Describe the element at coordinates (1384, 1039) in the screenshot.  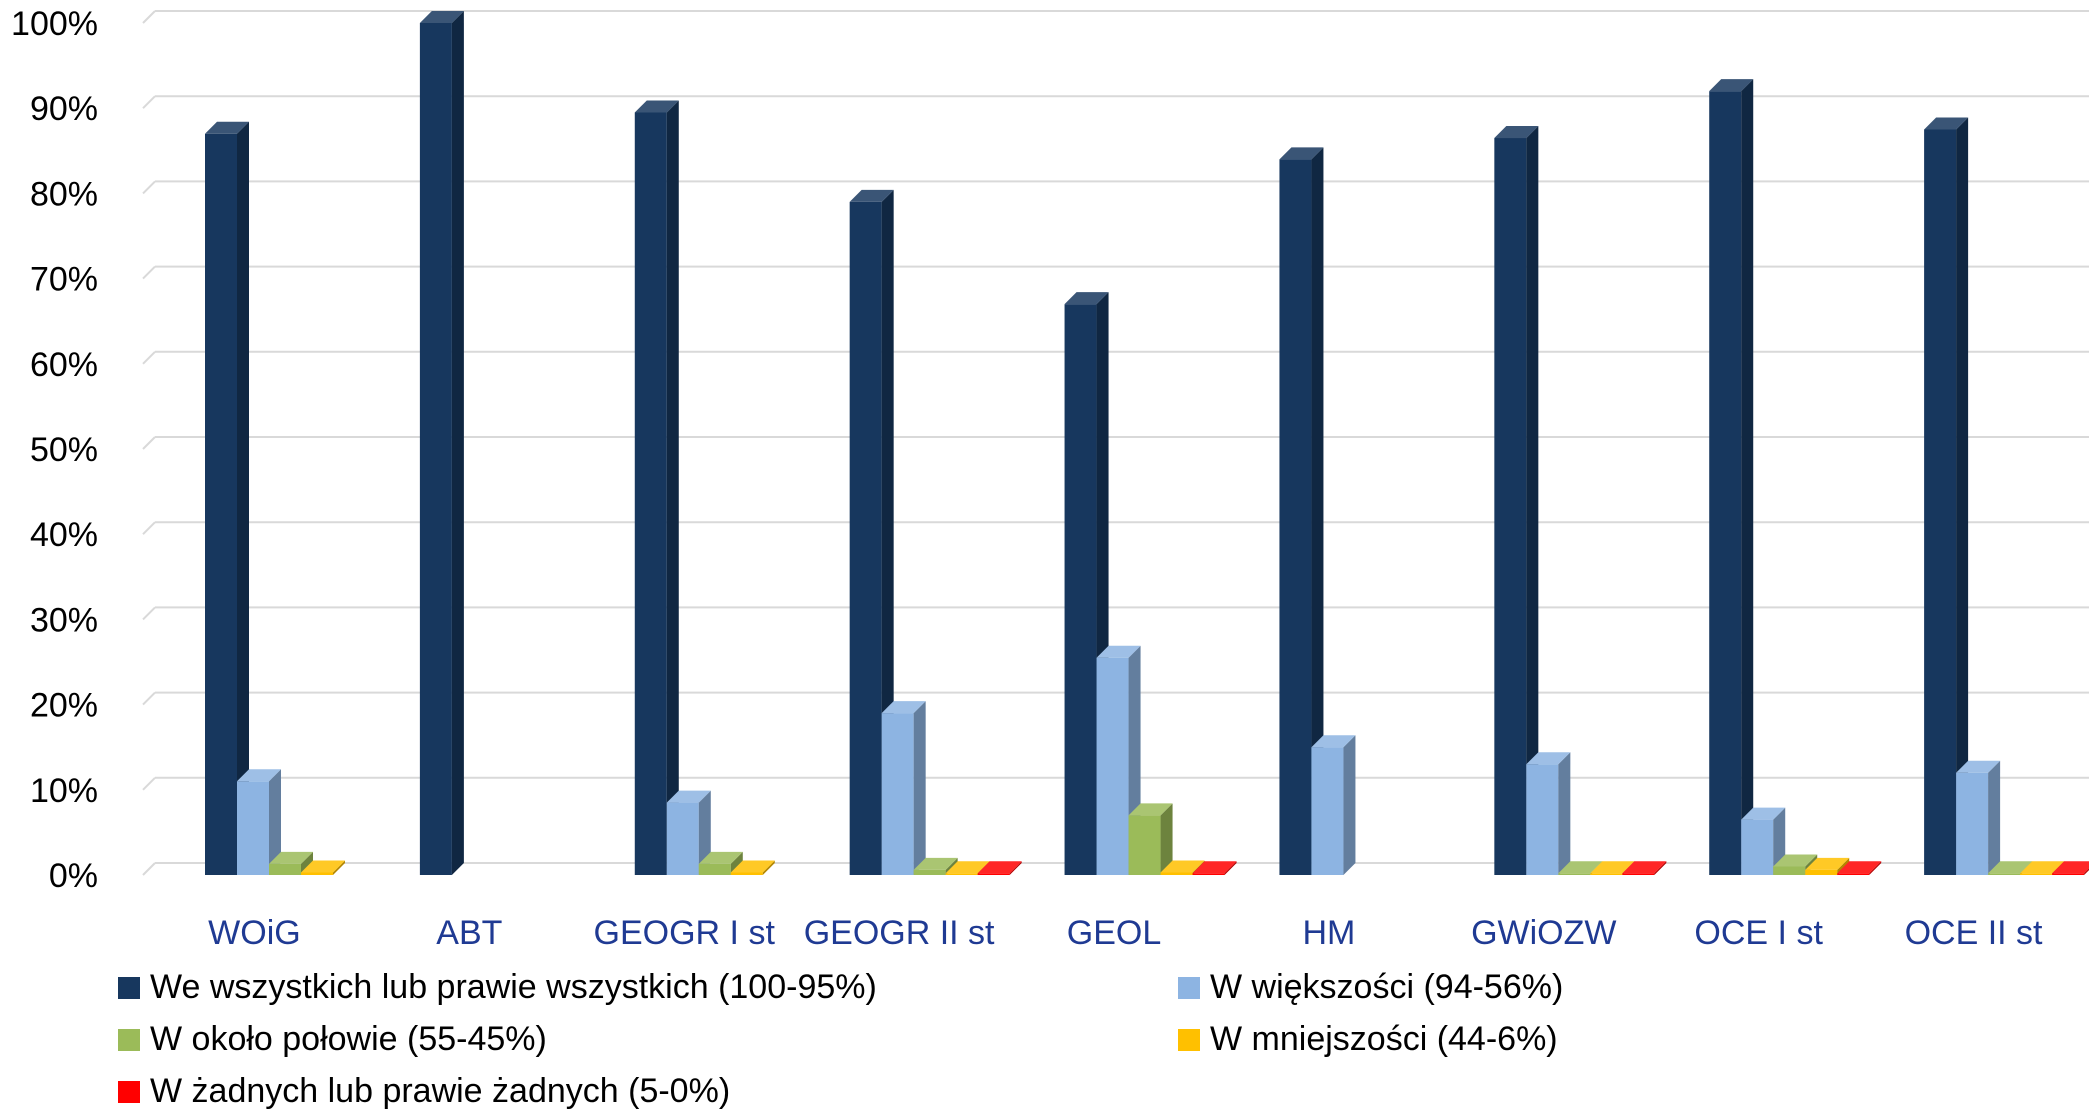
I see `legend-label: W mniejszości (44-6%)` at that location.